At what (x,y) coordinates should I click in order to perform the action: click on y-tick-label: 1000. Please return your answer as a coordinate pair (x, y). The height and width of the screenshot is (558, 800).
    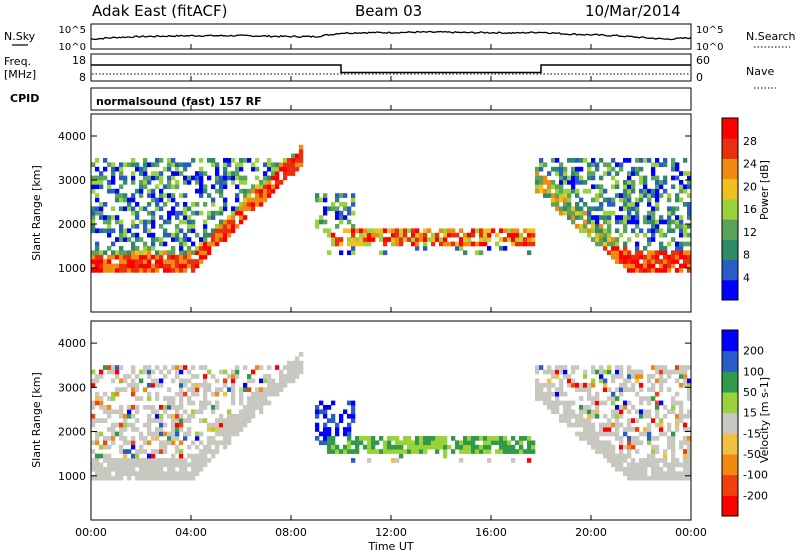
    Looking at the image, I should click on (72, 268).